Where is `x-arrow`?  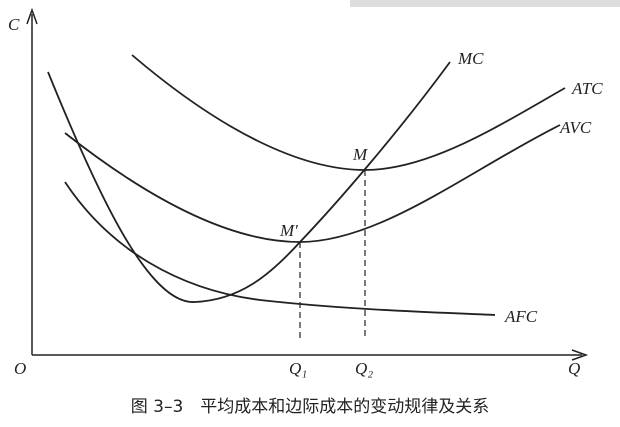
x-arrow is located at coordinates (580, 355).